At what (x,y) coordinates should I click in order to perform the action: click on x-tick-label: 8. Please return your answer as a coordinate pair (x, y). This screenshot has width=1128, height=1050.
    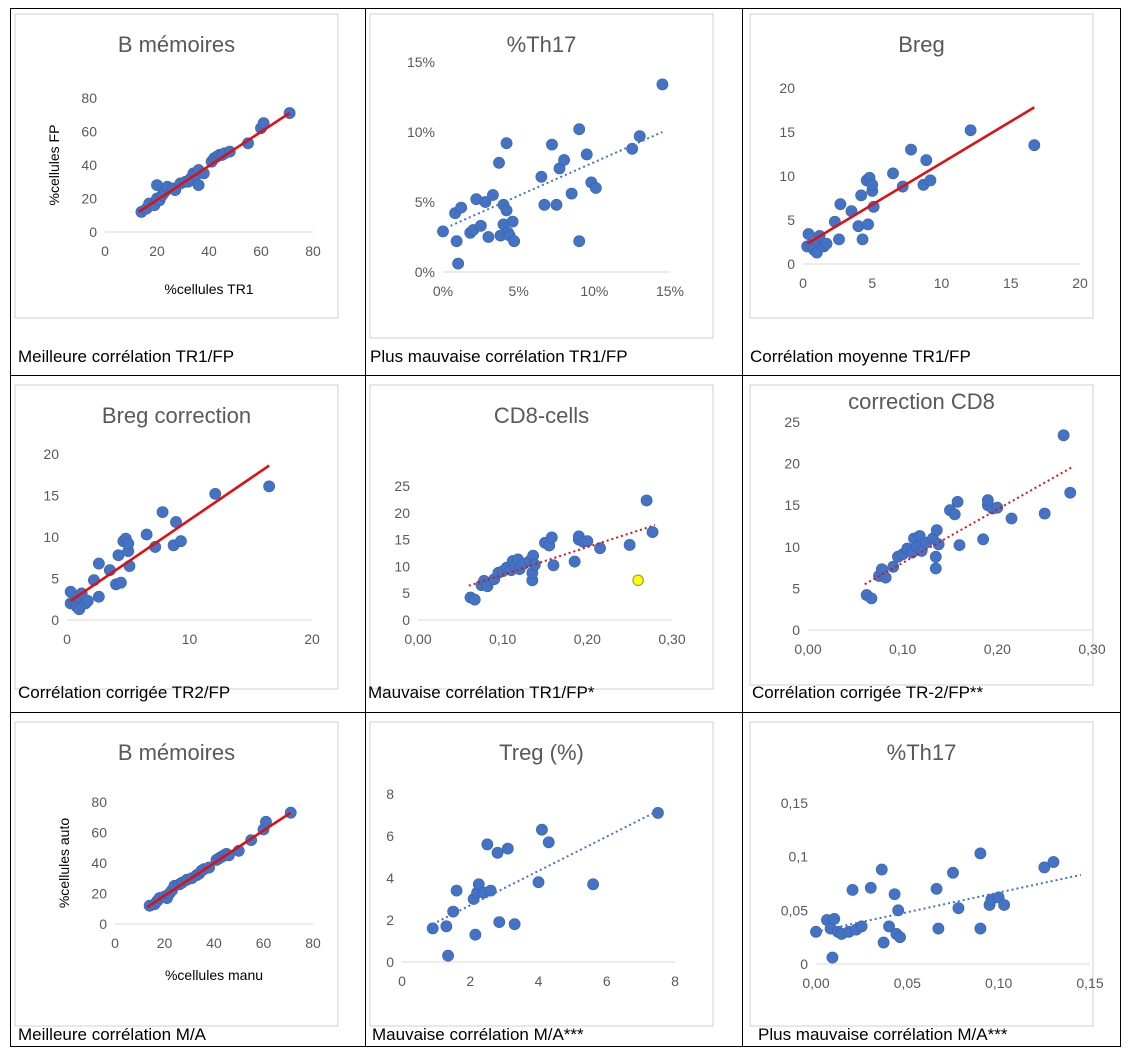
    Looking at the image, I should click on (675, 981).